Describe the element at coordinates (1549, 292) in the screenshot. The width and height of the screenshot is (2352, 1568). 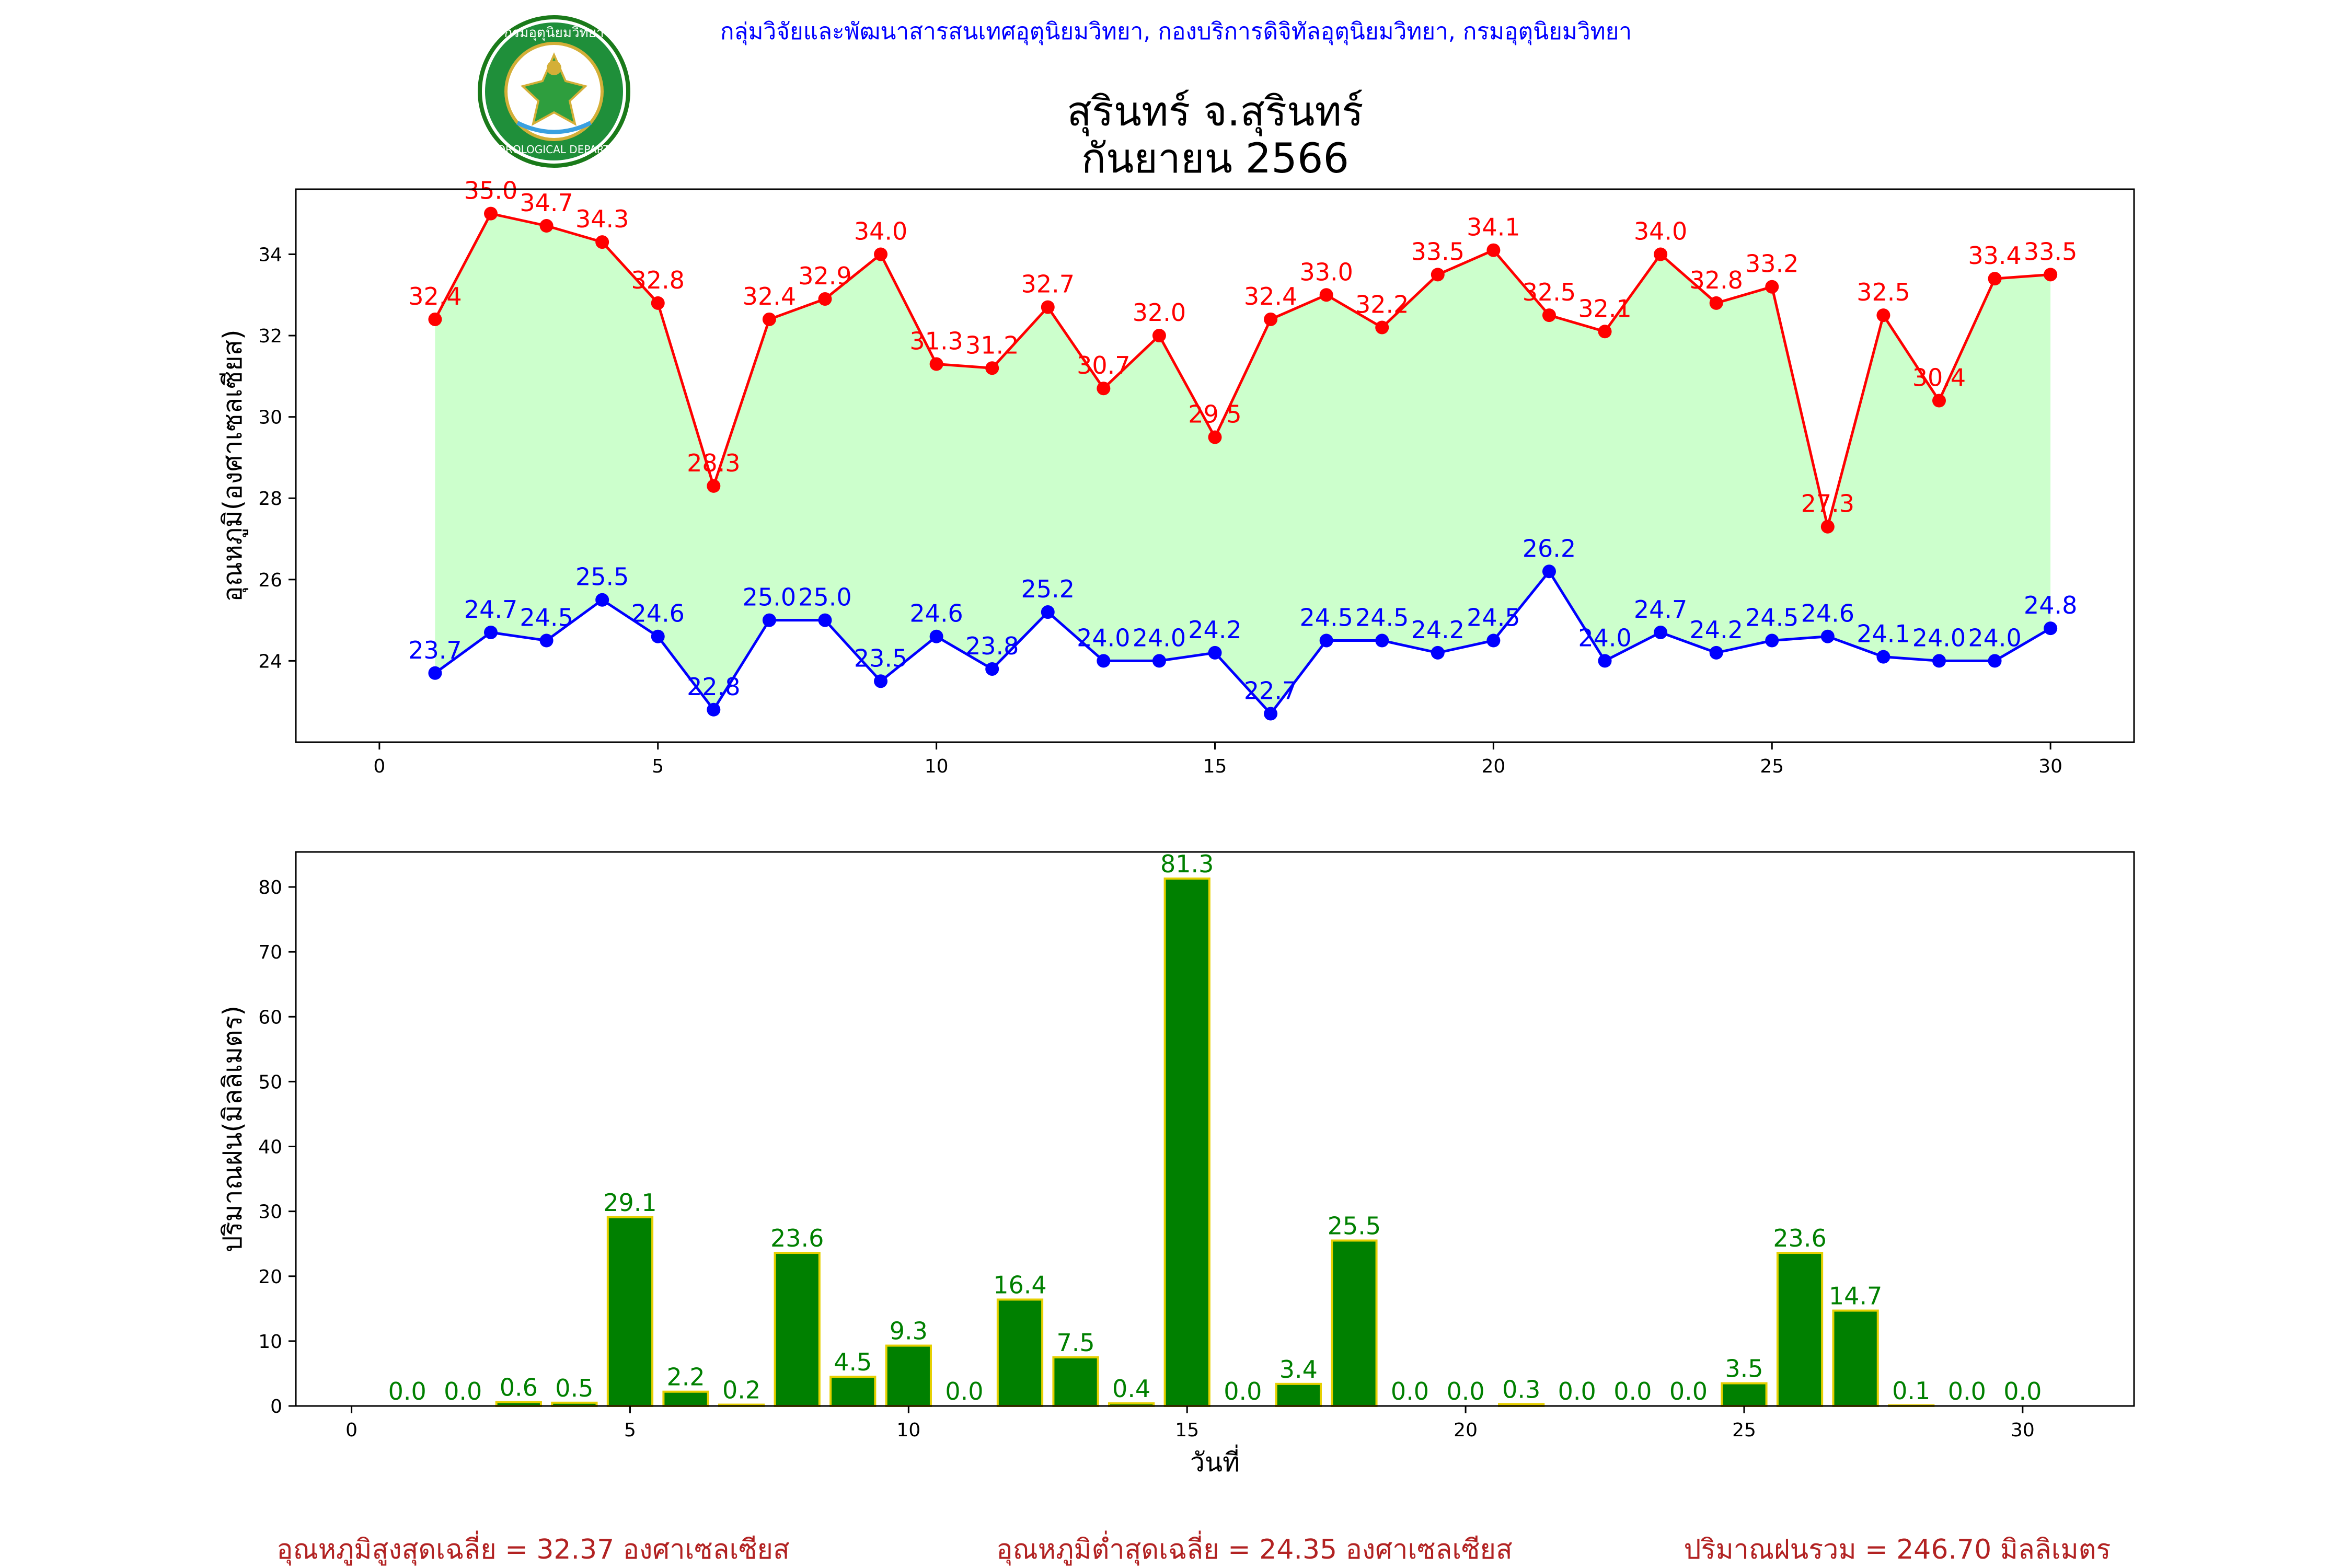
I see `max-temp-label: 32.5` at that location.